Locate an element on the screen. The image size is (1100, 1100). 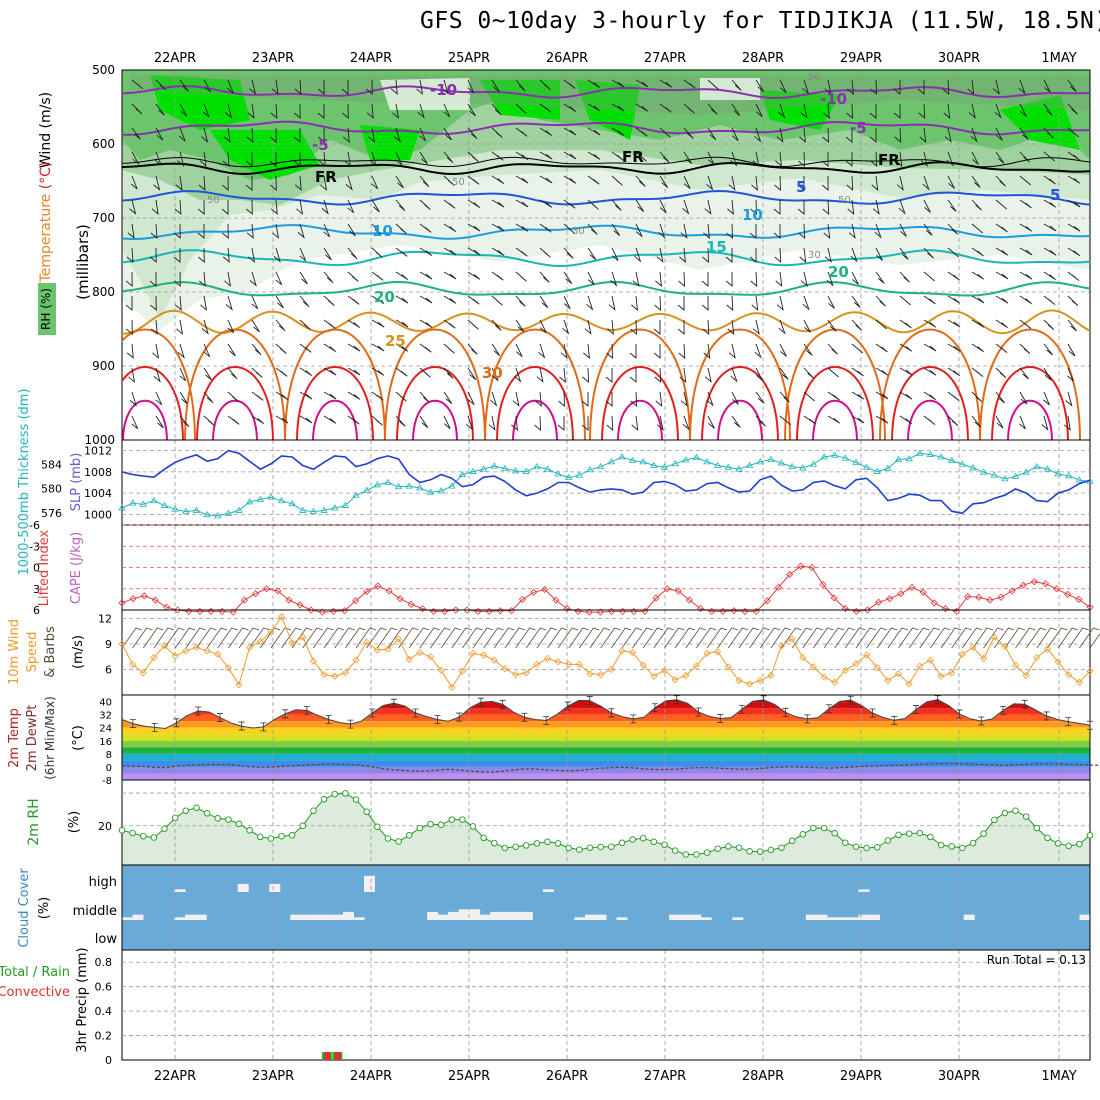
contour-40-dome is located at coordinates (930, 419).